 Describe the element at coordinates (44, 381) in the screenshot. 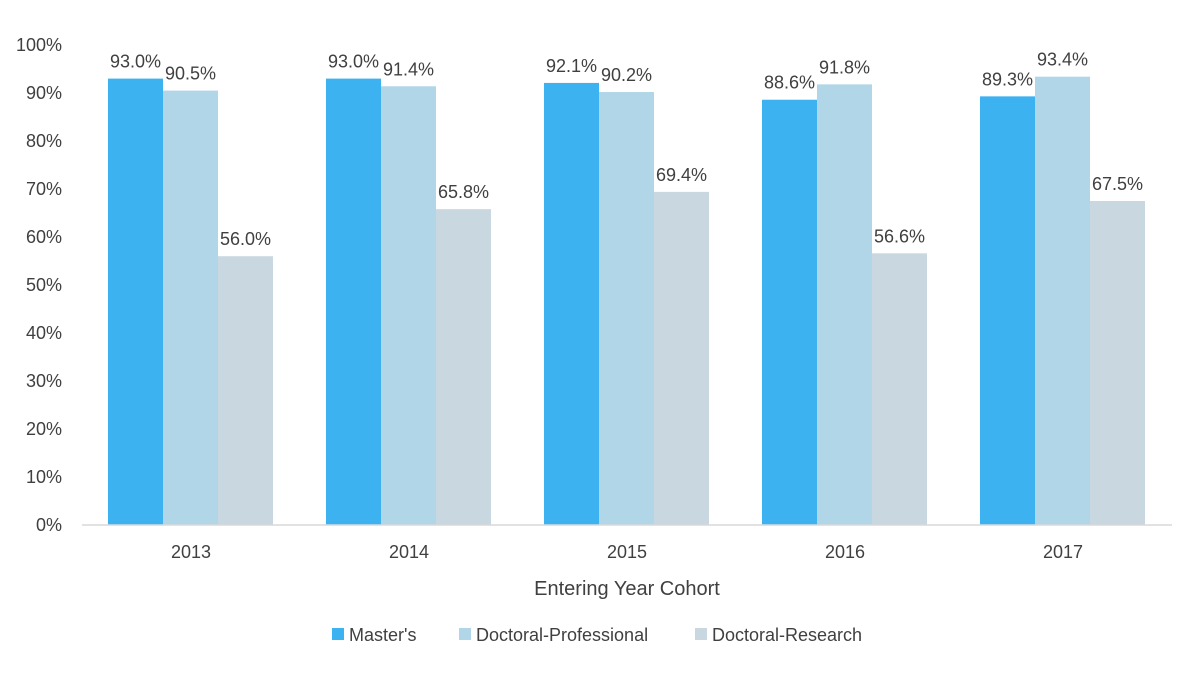

I see `y-tick-label: 30%` at that location.